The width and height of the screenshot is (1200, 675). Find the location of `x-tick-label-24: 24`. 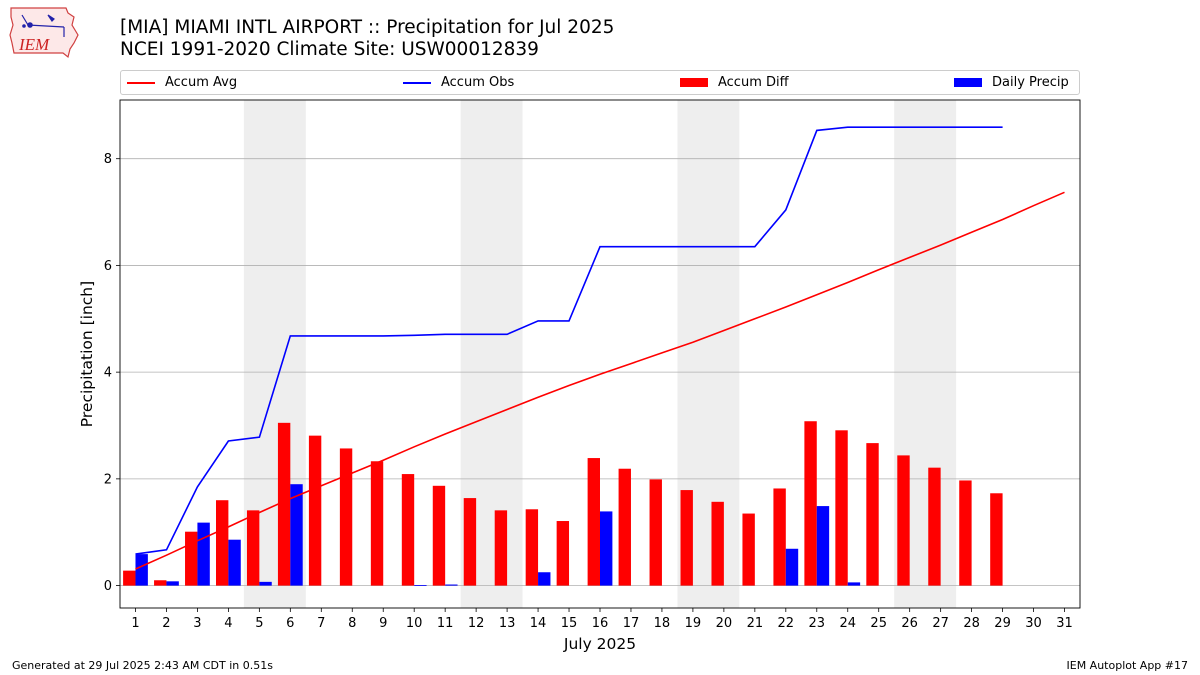

x-tick-label-24: 24 is located at coordinates (847, 623).